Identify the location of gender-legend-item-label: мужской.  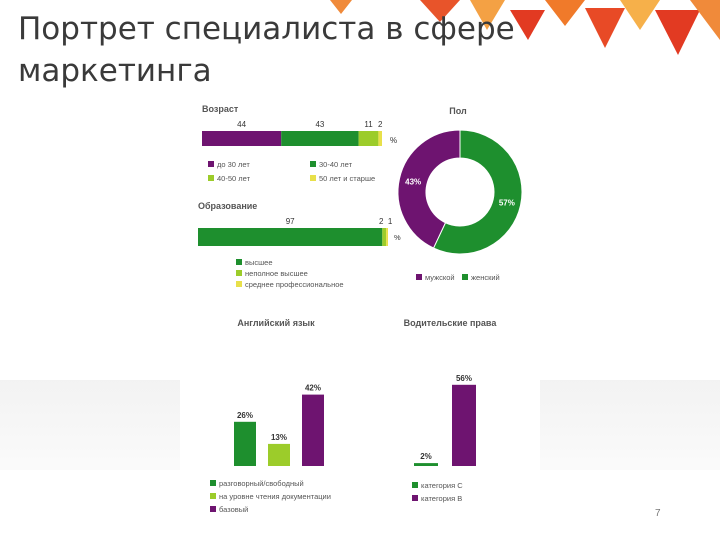
(440, 277).